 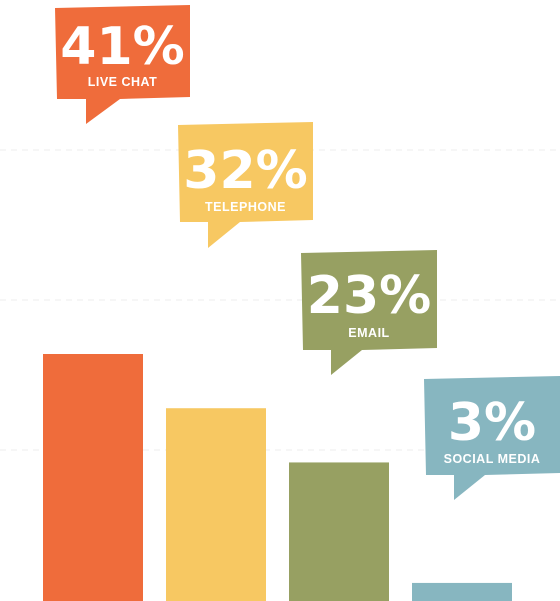 I want to click on bar-email, so click(x=339, y=531).